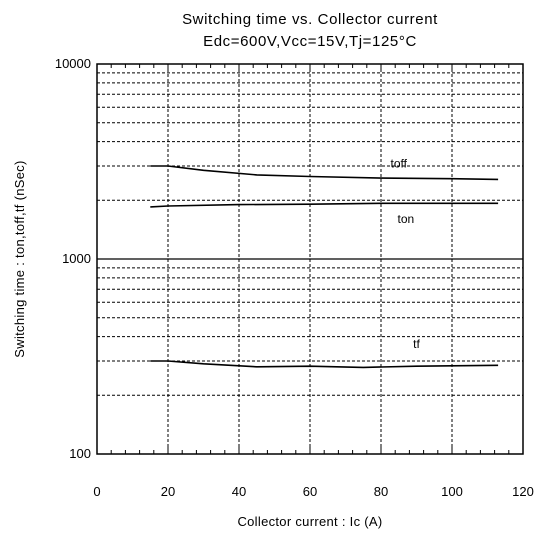 Image resolution: width=549 pixels, height=536 pixels. Describe the element at coordinates (324, 173) in the screenshot. I see `series-line-toff` at that location.